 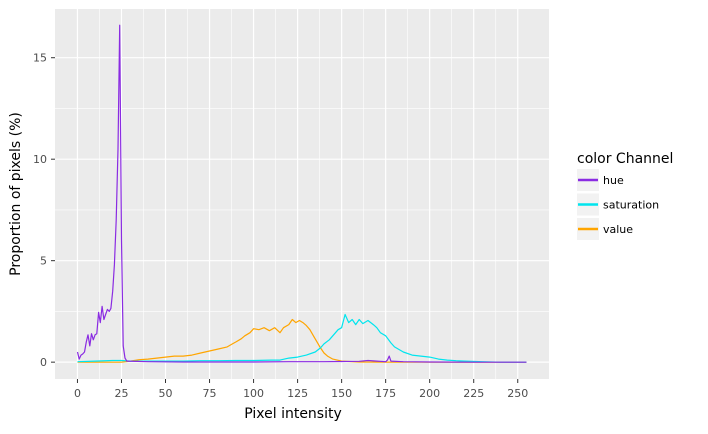 What do you see at coordinates (43, 362) in the screenshot?
I see `y-tick-label: 0` at bounding box center [43, 362].